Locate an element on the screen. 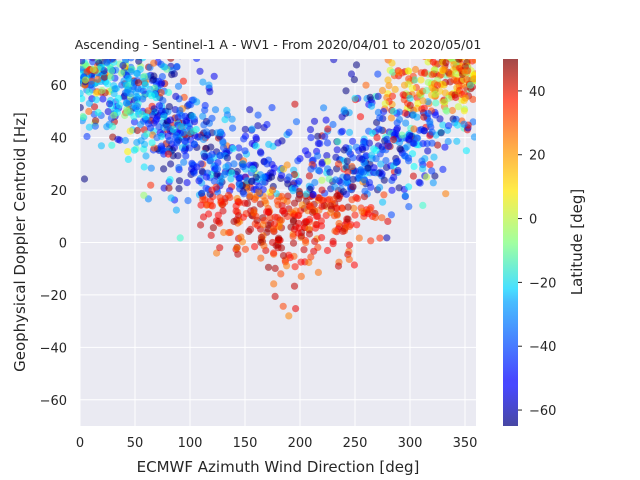 Image resolution: width=640 pixels, height=480 pixels. y-axis-ticks: −60 −40 −20 0 20 40 60 is located at coordinates (53, 244).